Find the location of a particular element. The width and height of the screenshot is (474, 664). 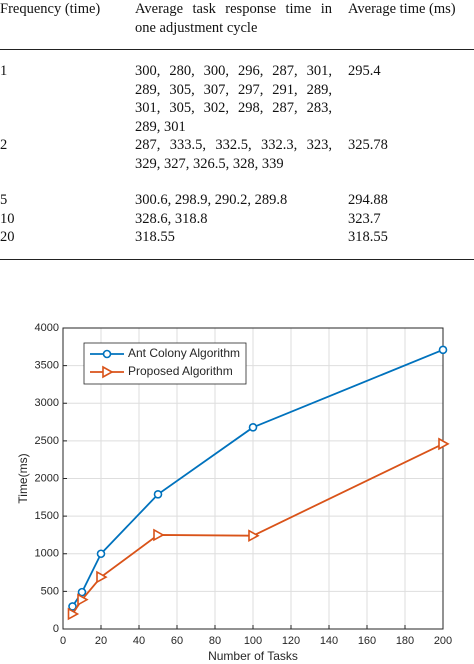

legend-box is located at coordinates (165, 363).